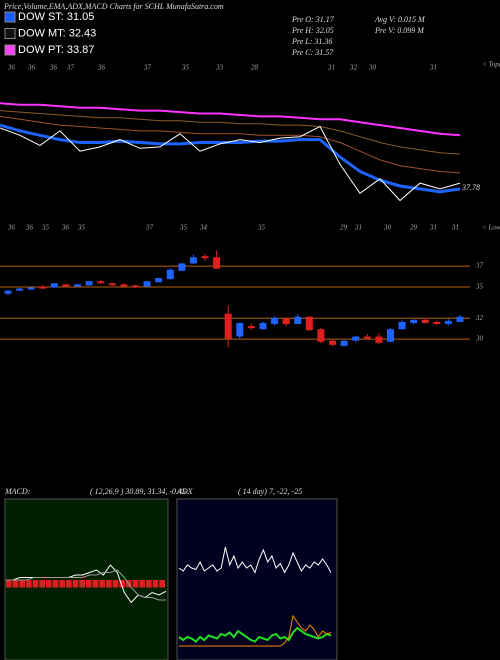 The width and height of the screenshot is (500, 660). What do you see at coordinates (399, 30) in the screenshot?
I see `stat-label: Pre V: 0.099 M` at bounding box center [399, 30].